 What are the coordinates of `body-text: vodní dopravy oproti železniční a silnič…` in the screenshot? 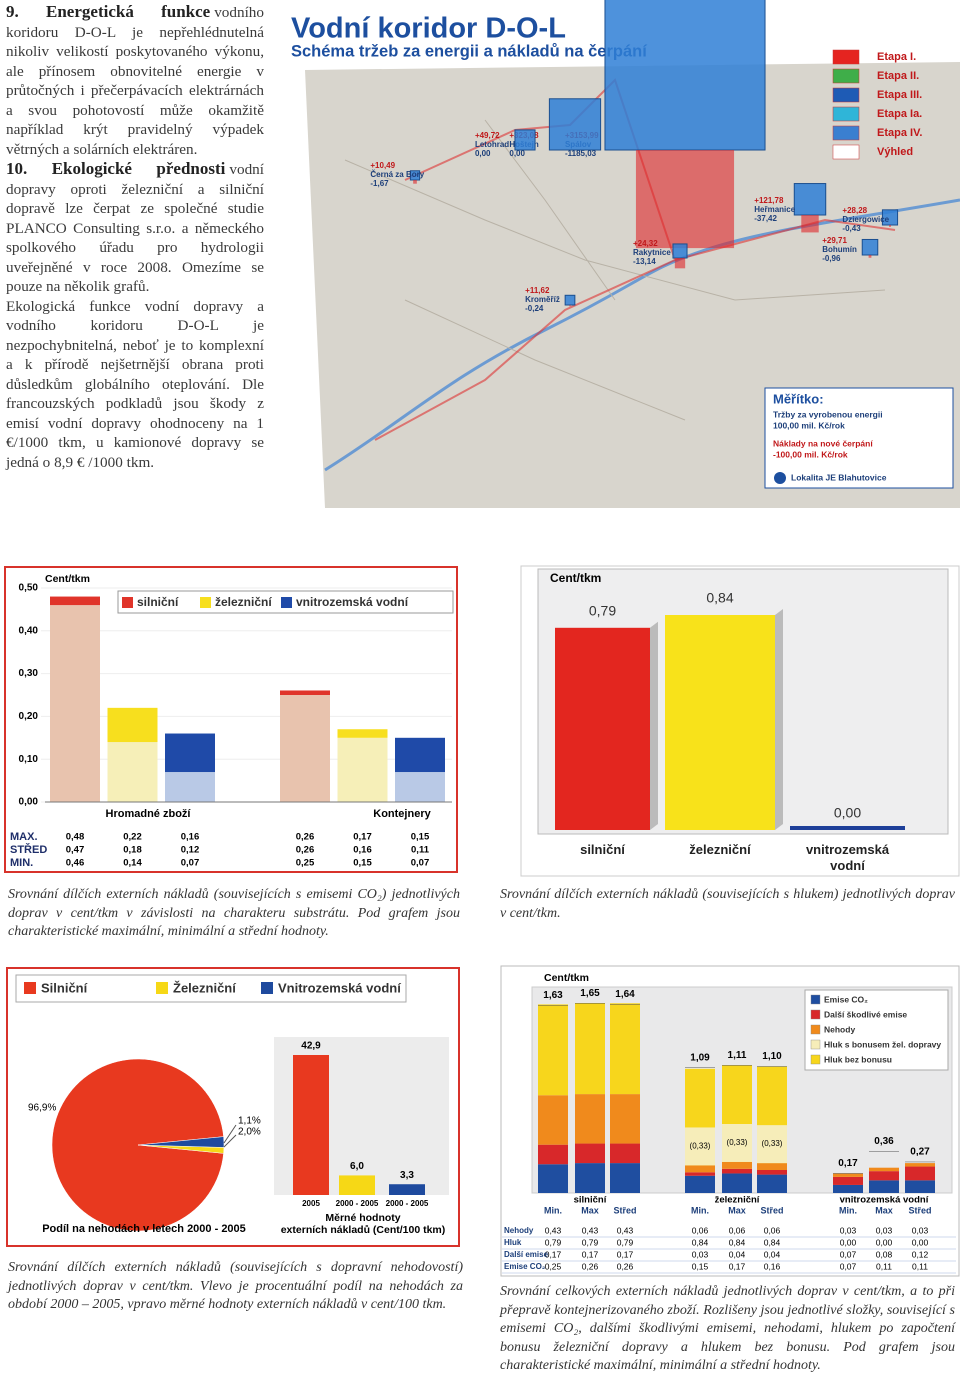 It's located at (135, 228).